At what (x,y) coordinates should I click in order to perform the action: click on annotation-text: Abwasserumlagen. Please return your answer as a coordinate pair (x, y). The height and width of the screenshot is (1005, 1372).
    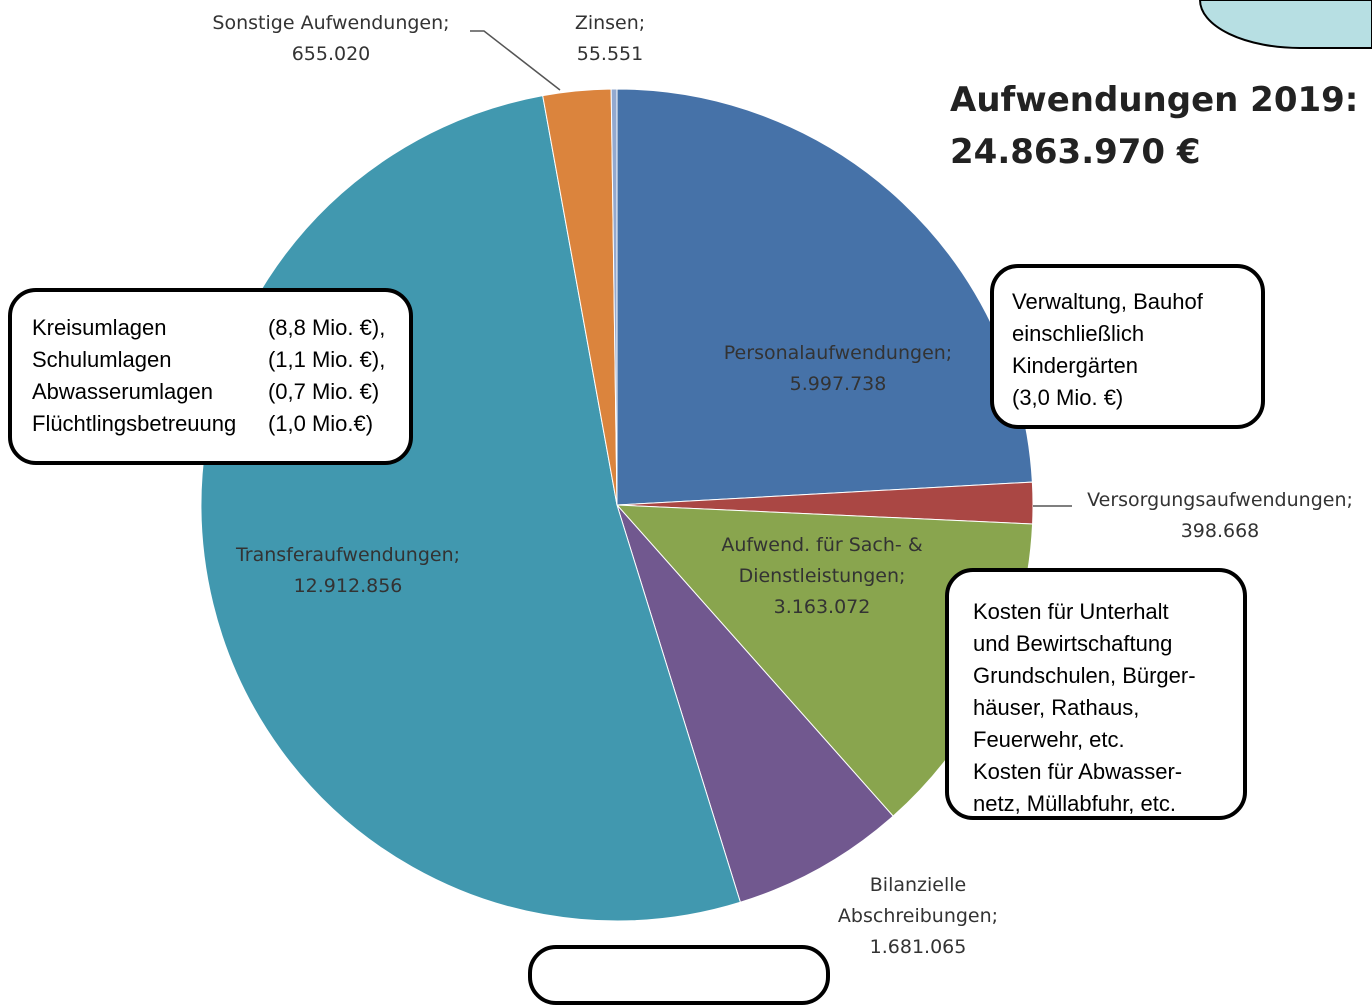
    Looking at the image, I should click on (122, 391).